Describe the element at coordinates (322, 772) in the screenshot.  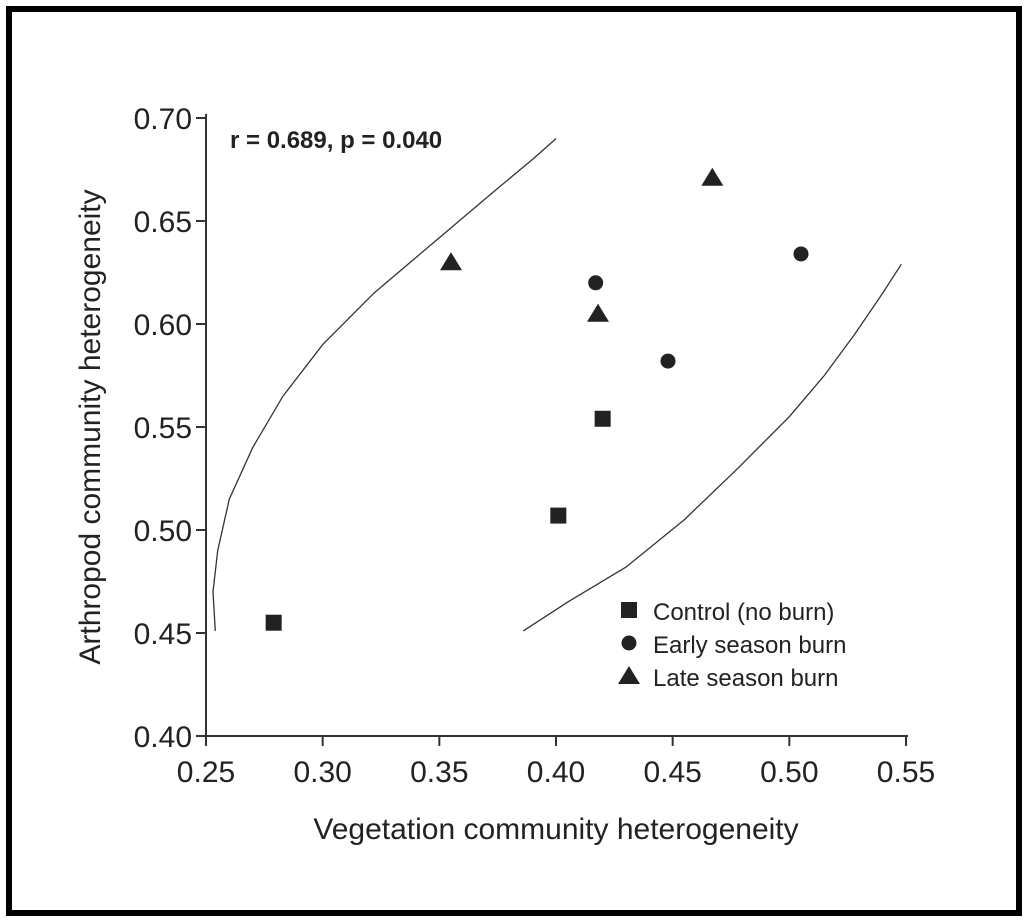
I see `x-tick-label: 0.30` at that location.